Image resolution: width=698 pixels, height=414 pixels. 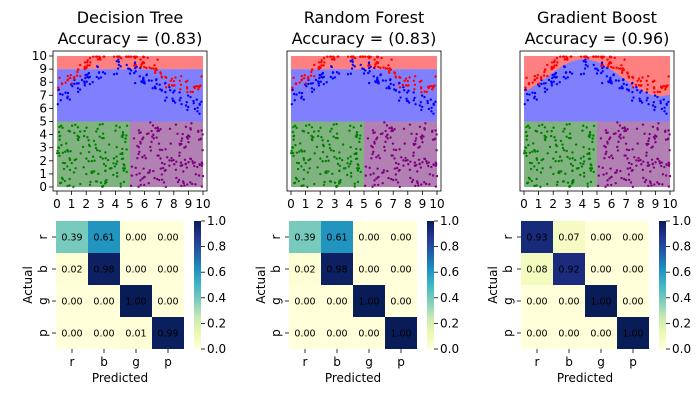 I want to click on cm-y-tick-label: g, so click(x=508, y=301).